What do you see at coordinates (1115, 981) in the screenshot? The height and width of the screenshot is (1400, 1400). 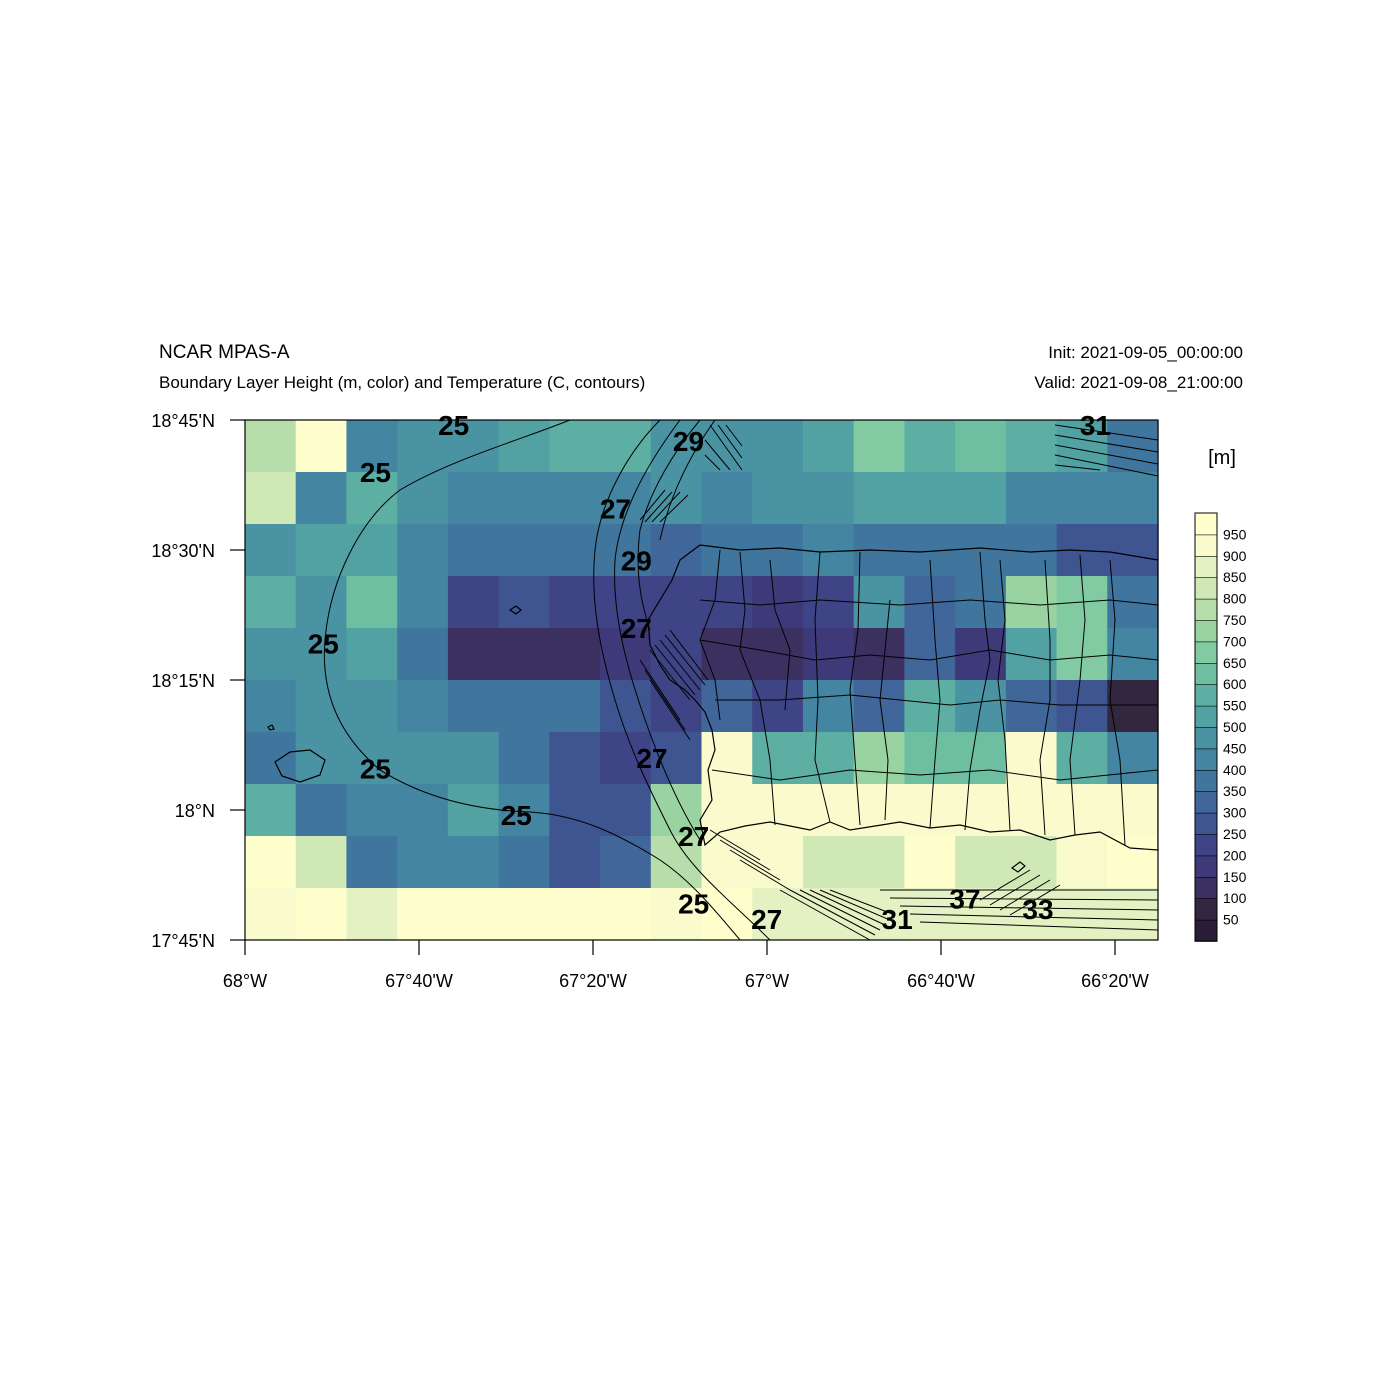 I see `x-tick-label: 66°20'W` at bounding box center [1115, 981].